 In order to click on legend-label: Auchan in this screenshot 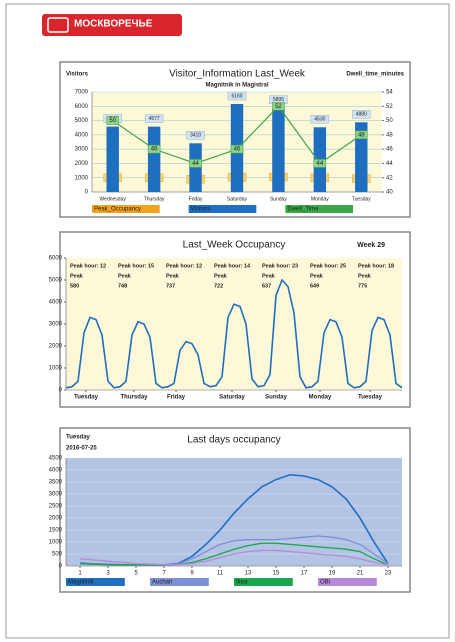, I will do `click(162, 583)`.